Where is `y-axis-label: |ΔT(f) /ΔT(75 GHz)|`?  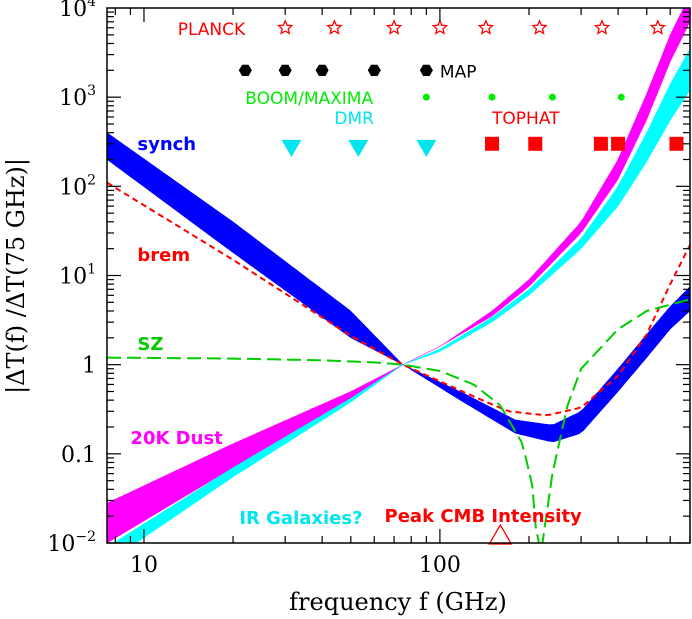
y-axis-label: |ΔT(f) /ΔT(75 GHz)| is located at coordinates (16, 276).